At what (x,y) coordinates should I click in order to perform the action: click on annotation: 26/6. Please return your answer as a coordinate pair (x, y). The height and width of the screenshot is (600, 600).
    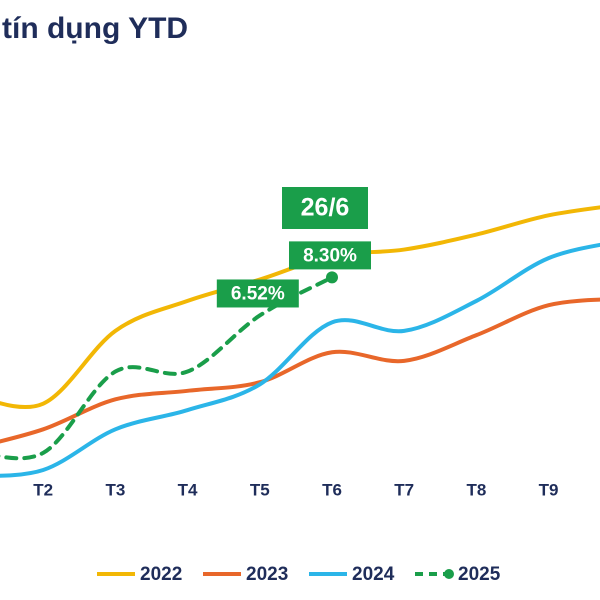
    Looking at the image, I should click on (325, 208).